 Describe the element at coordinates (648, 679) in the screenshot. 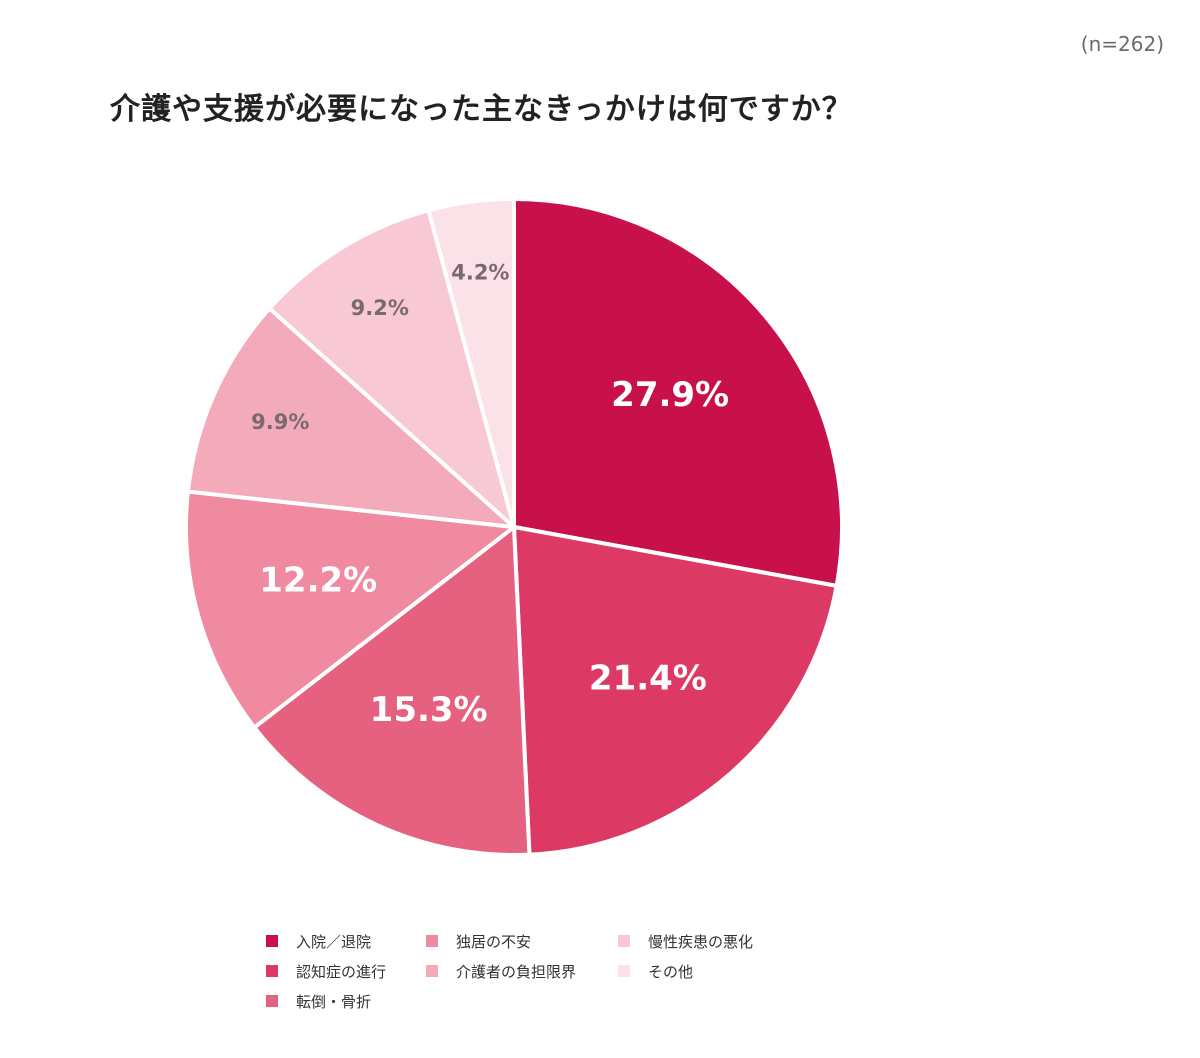

I see `pie-slice-label-2: 21.4%` at that location.